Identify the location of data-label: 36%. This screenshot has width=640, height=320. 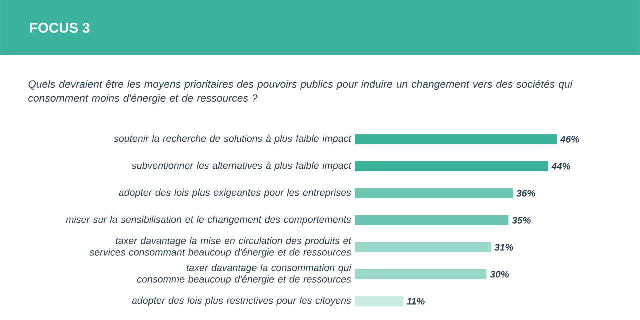
(526, 193).